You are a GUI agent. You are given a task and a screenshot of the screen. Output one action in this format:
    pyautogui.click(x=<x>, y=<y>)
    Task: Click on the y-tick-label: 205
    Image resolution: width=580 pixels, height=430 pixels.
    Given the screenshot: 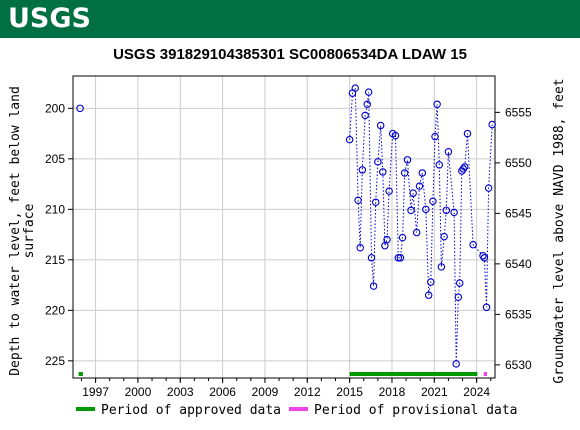 What is the action you would take?
    pyautogui.click(x=55, y=159)
    